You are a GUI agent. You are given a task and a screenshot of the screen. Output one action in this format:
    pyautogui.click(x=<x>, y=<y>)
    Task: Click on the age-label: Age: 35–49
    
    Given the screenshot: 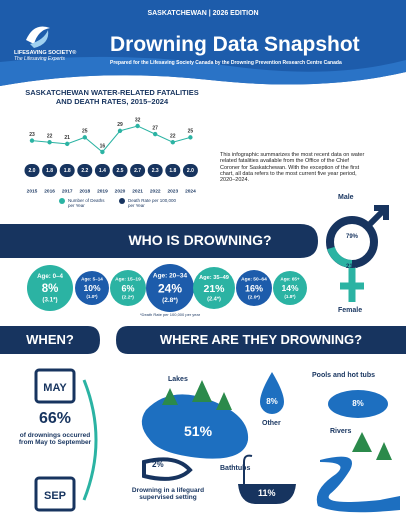 What is the action you would take?
    pyautogui.click(x=214, y=278)
    